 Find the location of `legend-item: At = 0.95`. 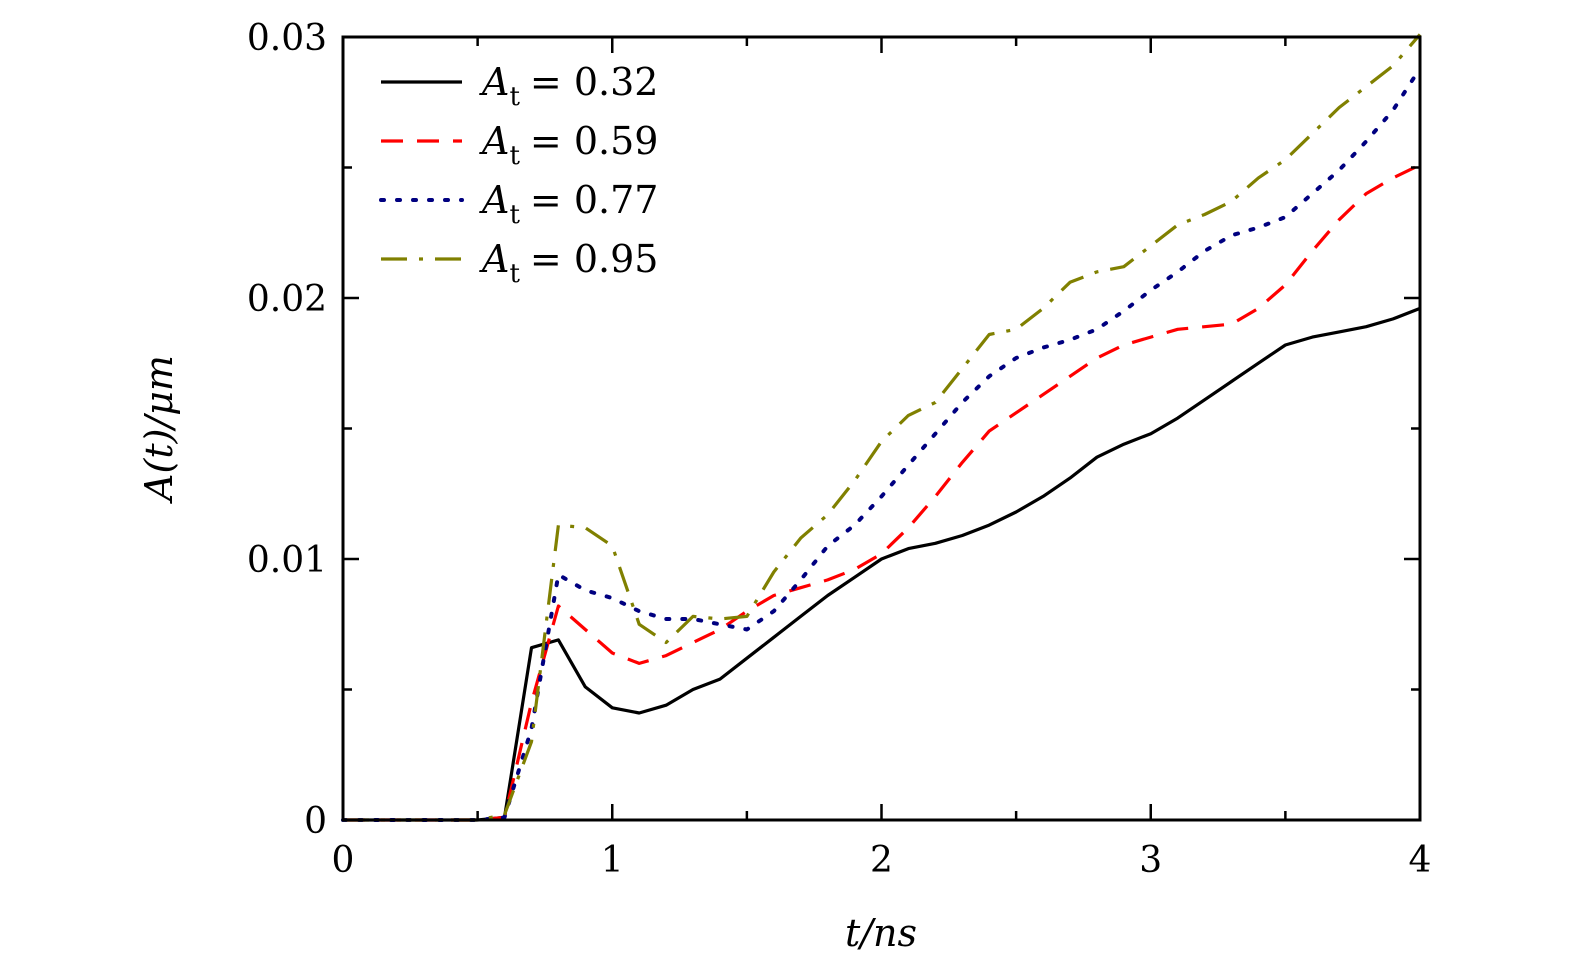

legend-item: At = 0.95 is located at coordinates (519, 263).